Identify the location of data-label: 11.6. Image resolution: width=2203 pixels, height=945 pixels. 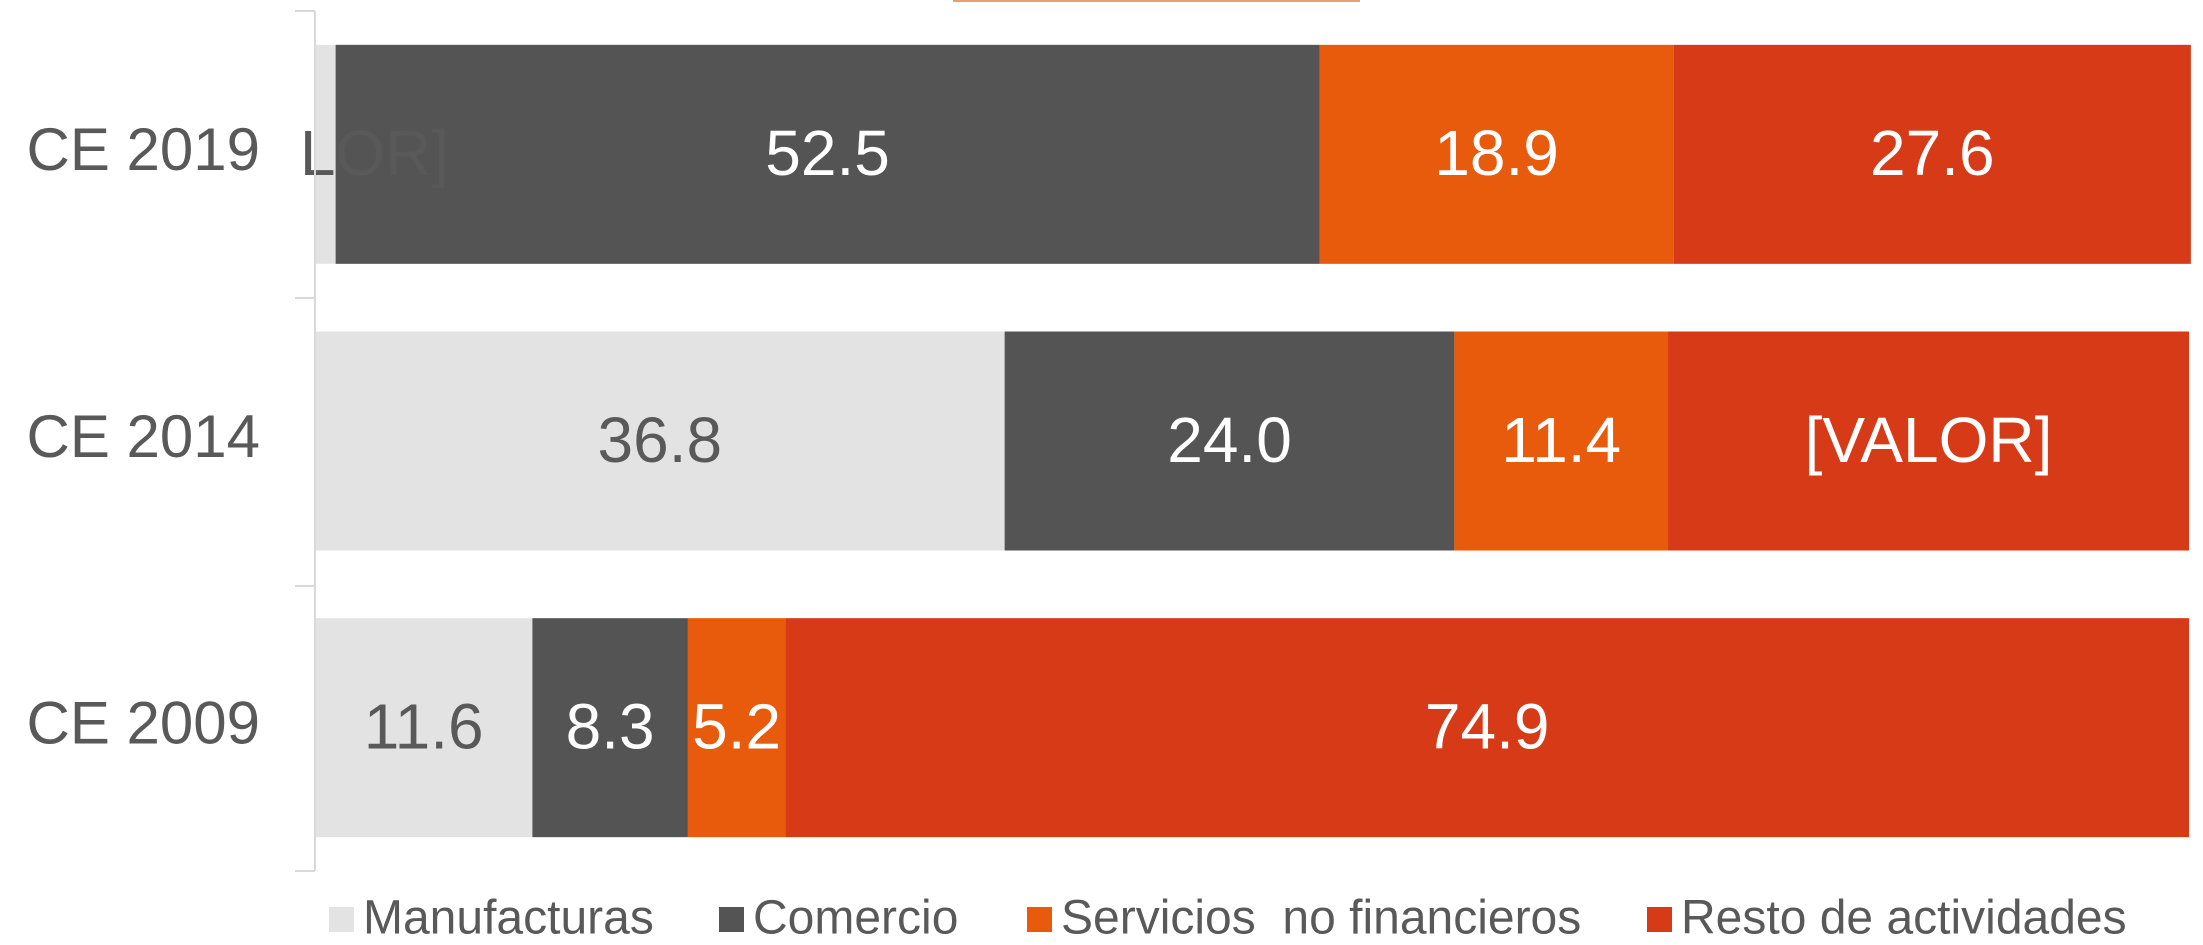
(424, 727).